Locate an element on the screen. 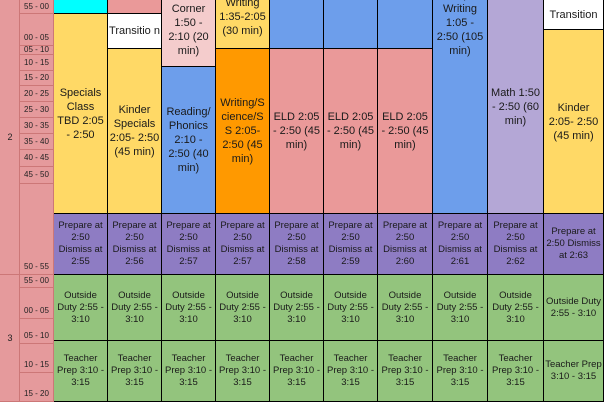 Image resolution: width=604 pixels, height=402 pixels. schedule-block: Groups / Writing 1:05 - 2:50 (105 min) is located at coordinates (460, 107).